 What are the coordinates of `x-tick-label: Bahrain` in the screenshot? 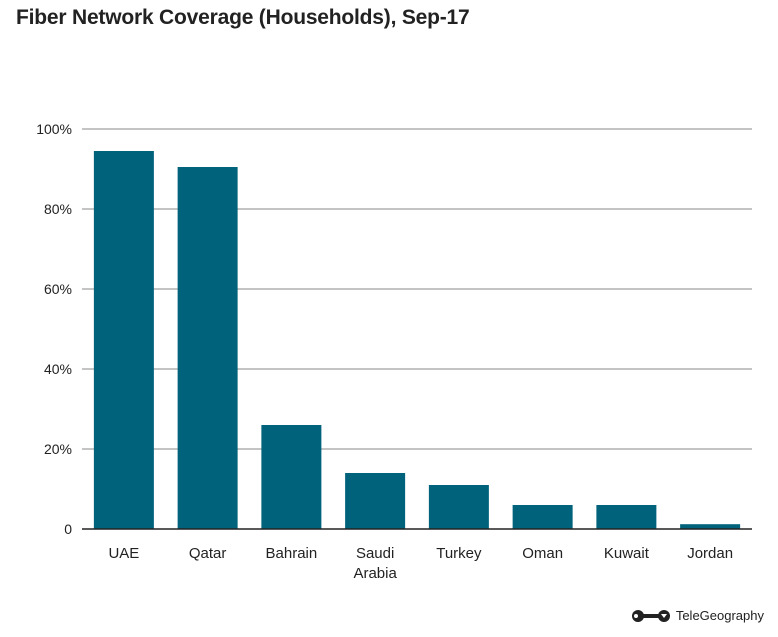 It's located at (292, 553).